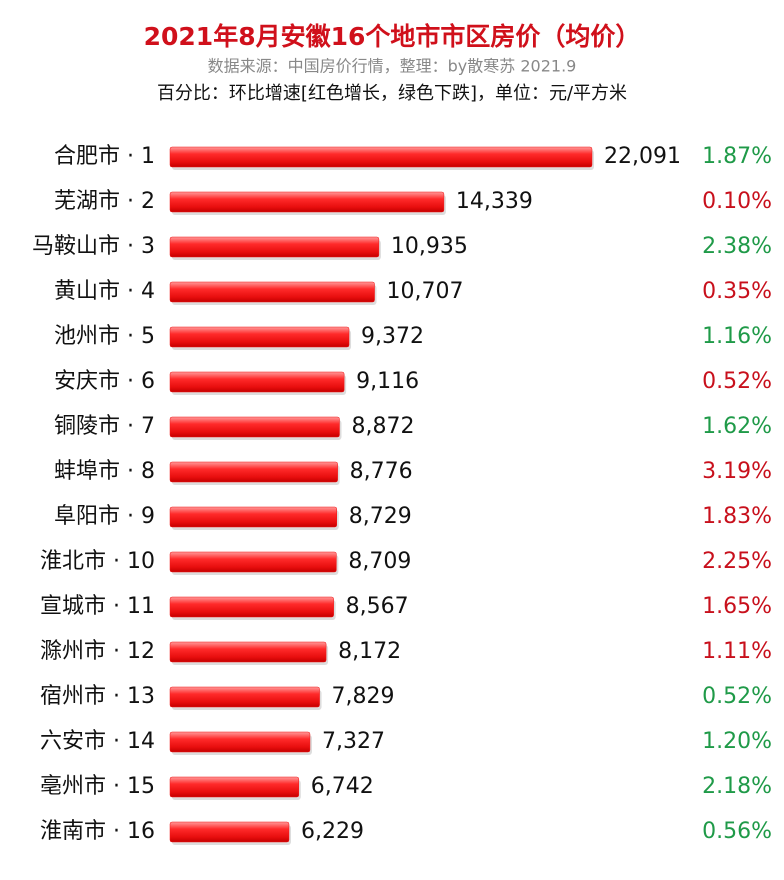 This screenshot has height=880, width=784. I want to click on category-label: 淮北市 · 10, so click(97, 561).